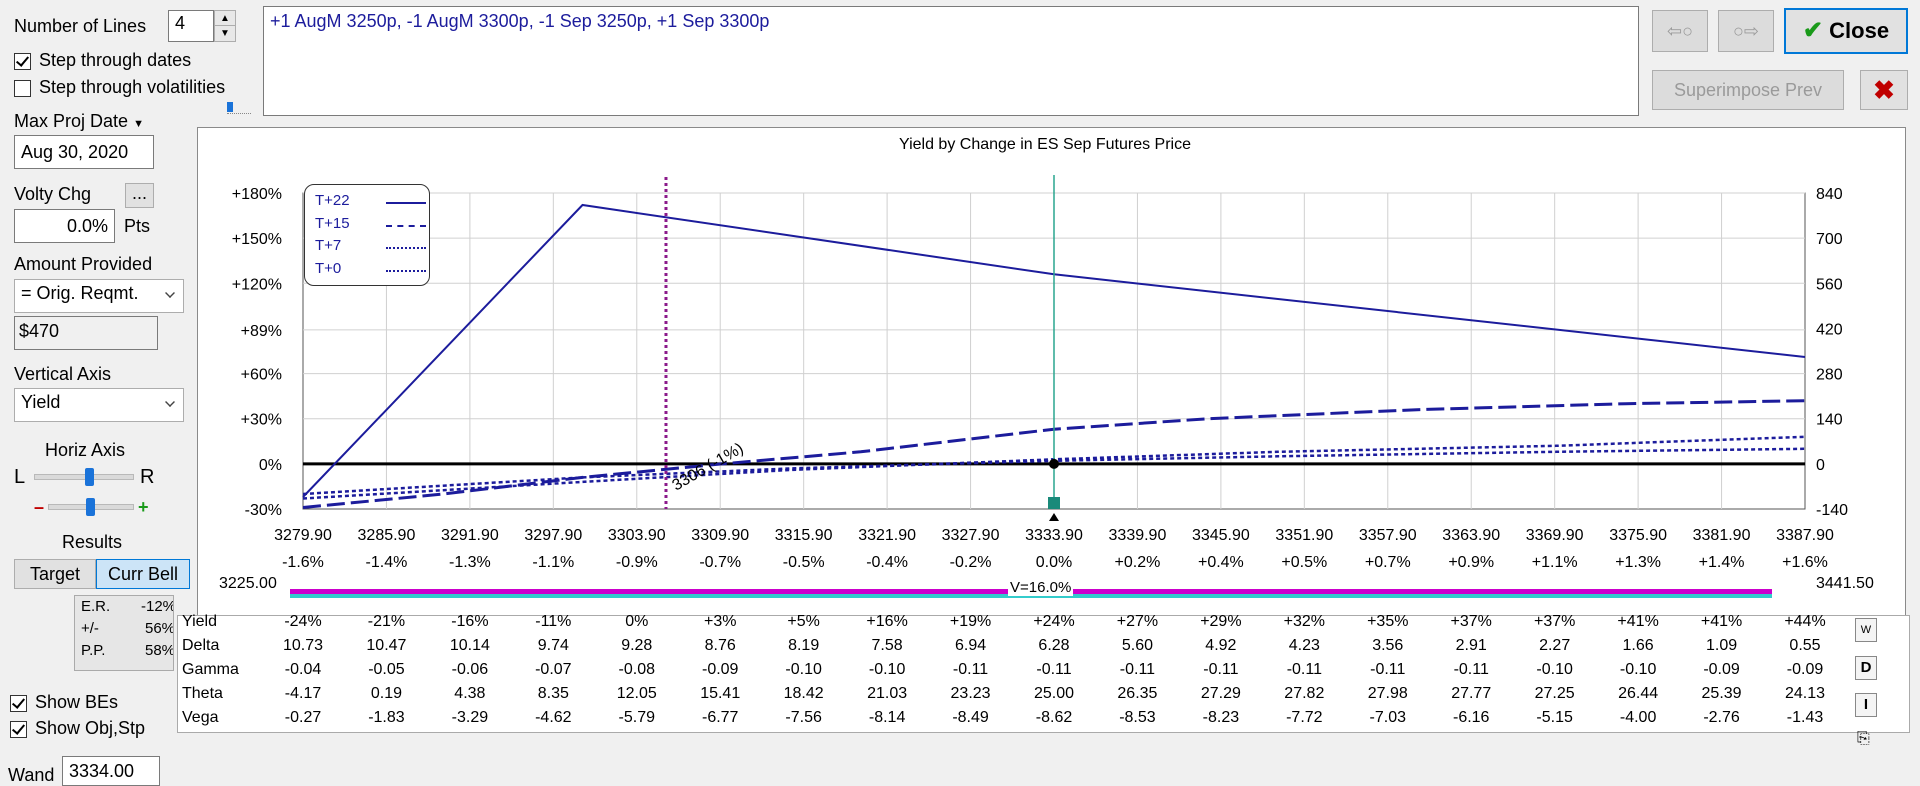 Image resolution: width=1920 pixels, height=786 pixels. I want to click on show-bes-row: Show BEs, so click(64, 702).